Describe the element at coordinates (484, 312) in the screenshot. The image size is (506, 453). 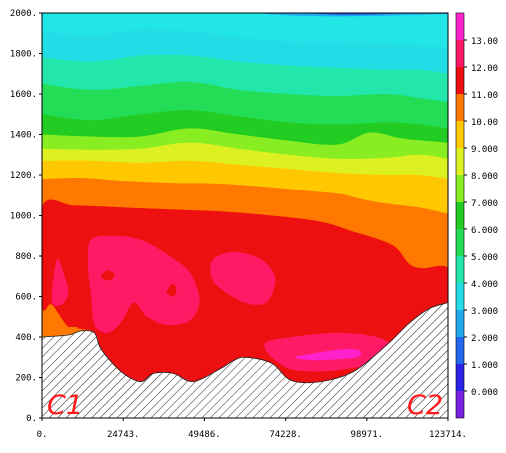
I see `colorbar-label: 3.000` at that location.